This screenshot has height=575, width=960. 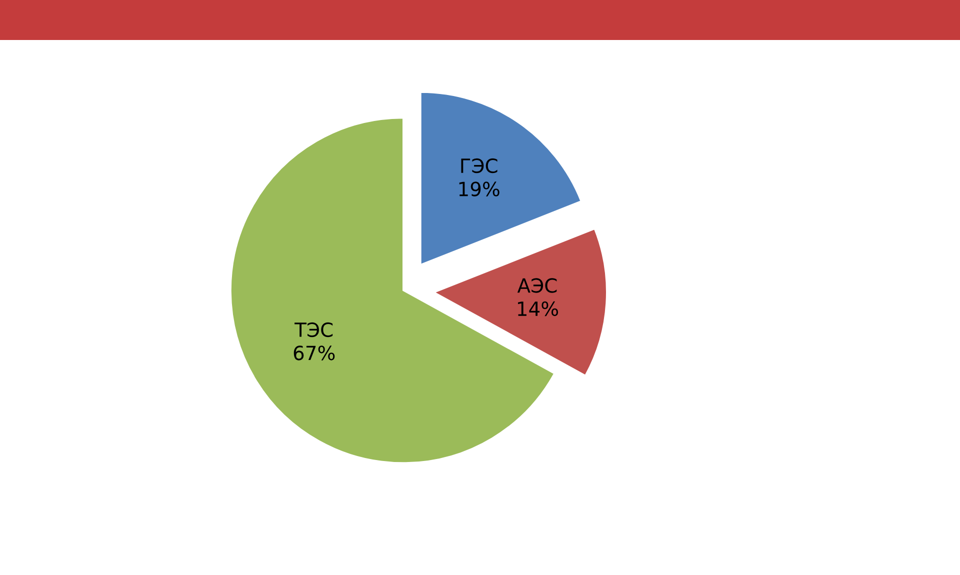 I want to click on slice-label: АЭС, so click(x=537, y=285).